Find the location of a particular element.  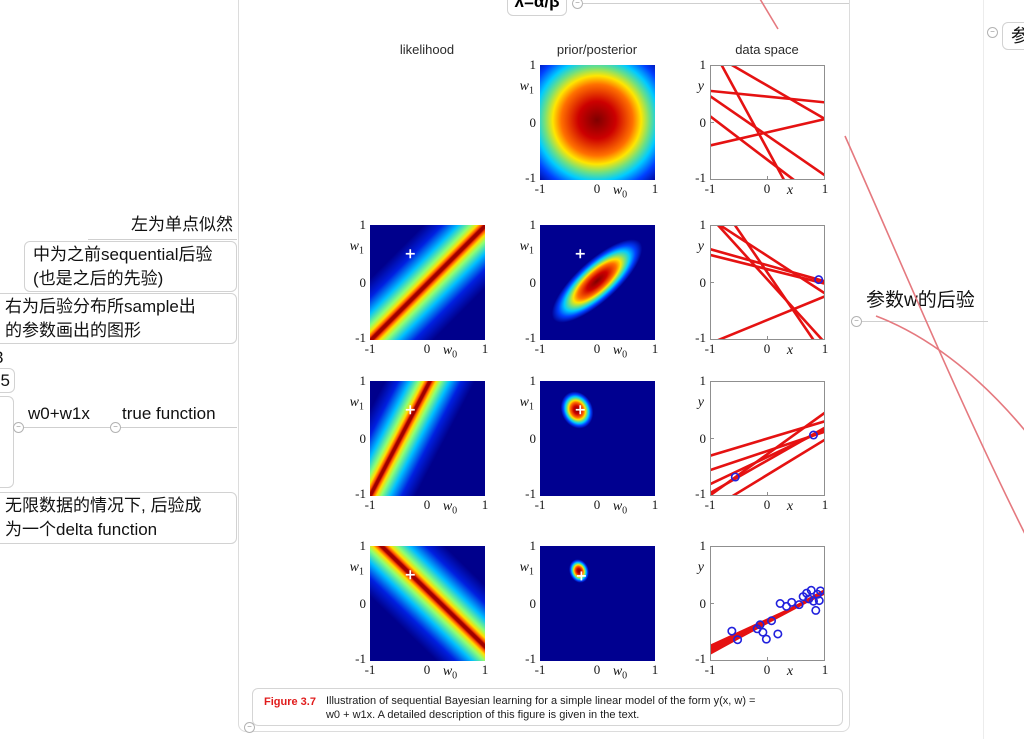

lambda-node: λ=α/β is located at coordinates (537, 8).